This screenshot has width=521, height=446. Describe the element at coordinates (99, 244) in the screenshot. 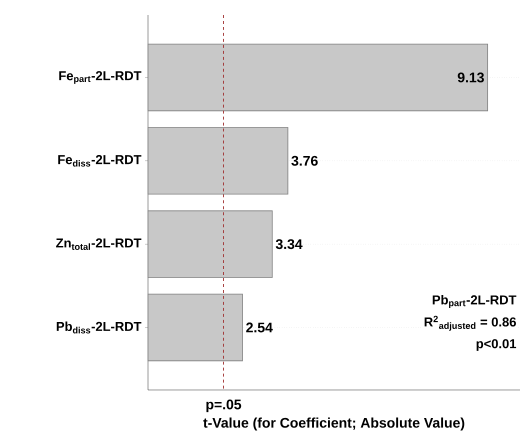

I see `y-tick-label: Zn$_{total}$-2L-RDT` at that location.